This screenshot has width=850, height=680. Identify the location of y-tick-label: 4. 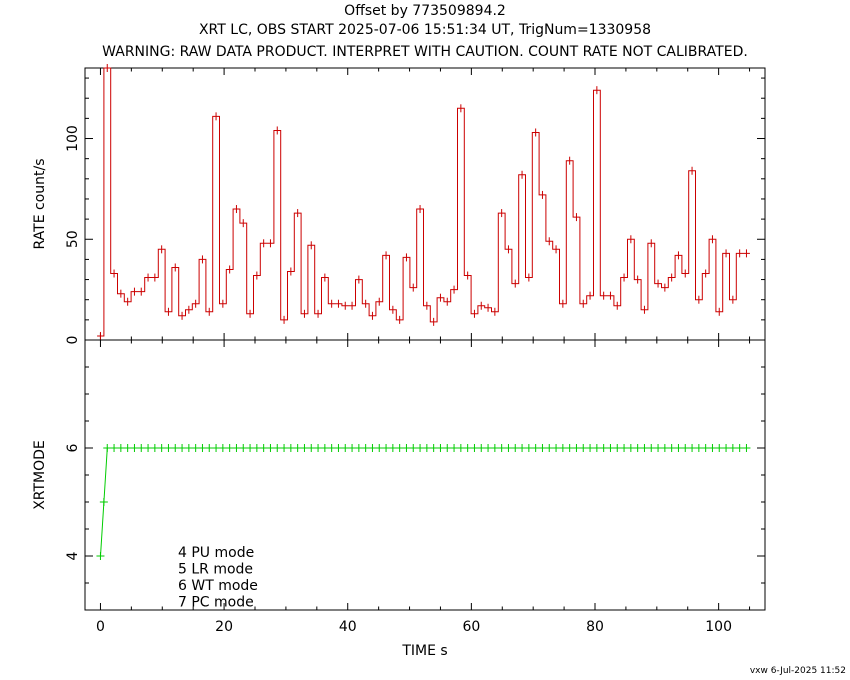
(73, 555).